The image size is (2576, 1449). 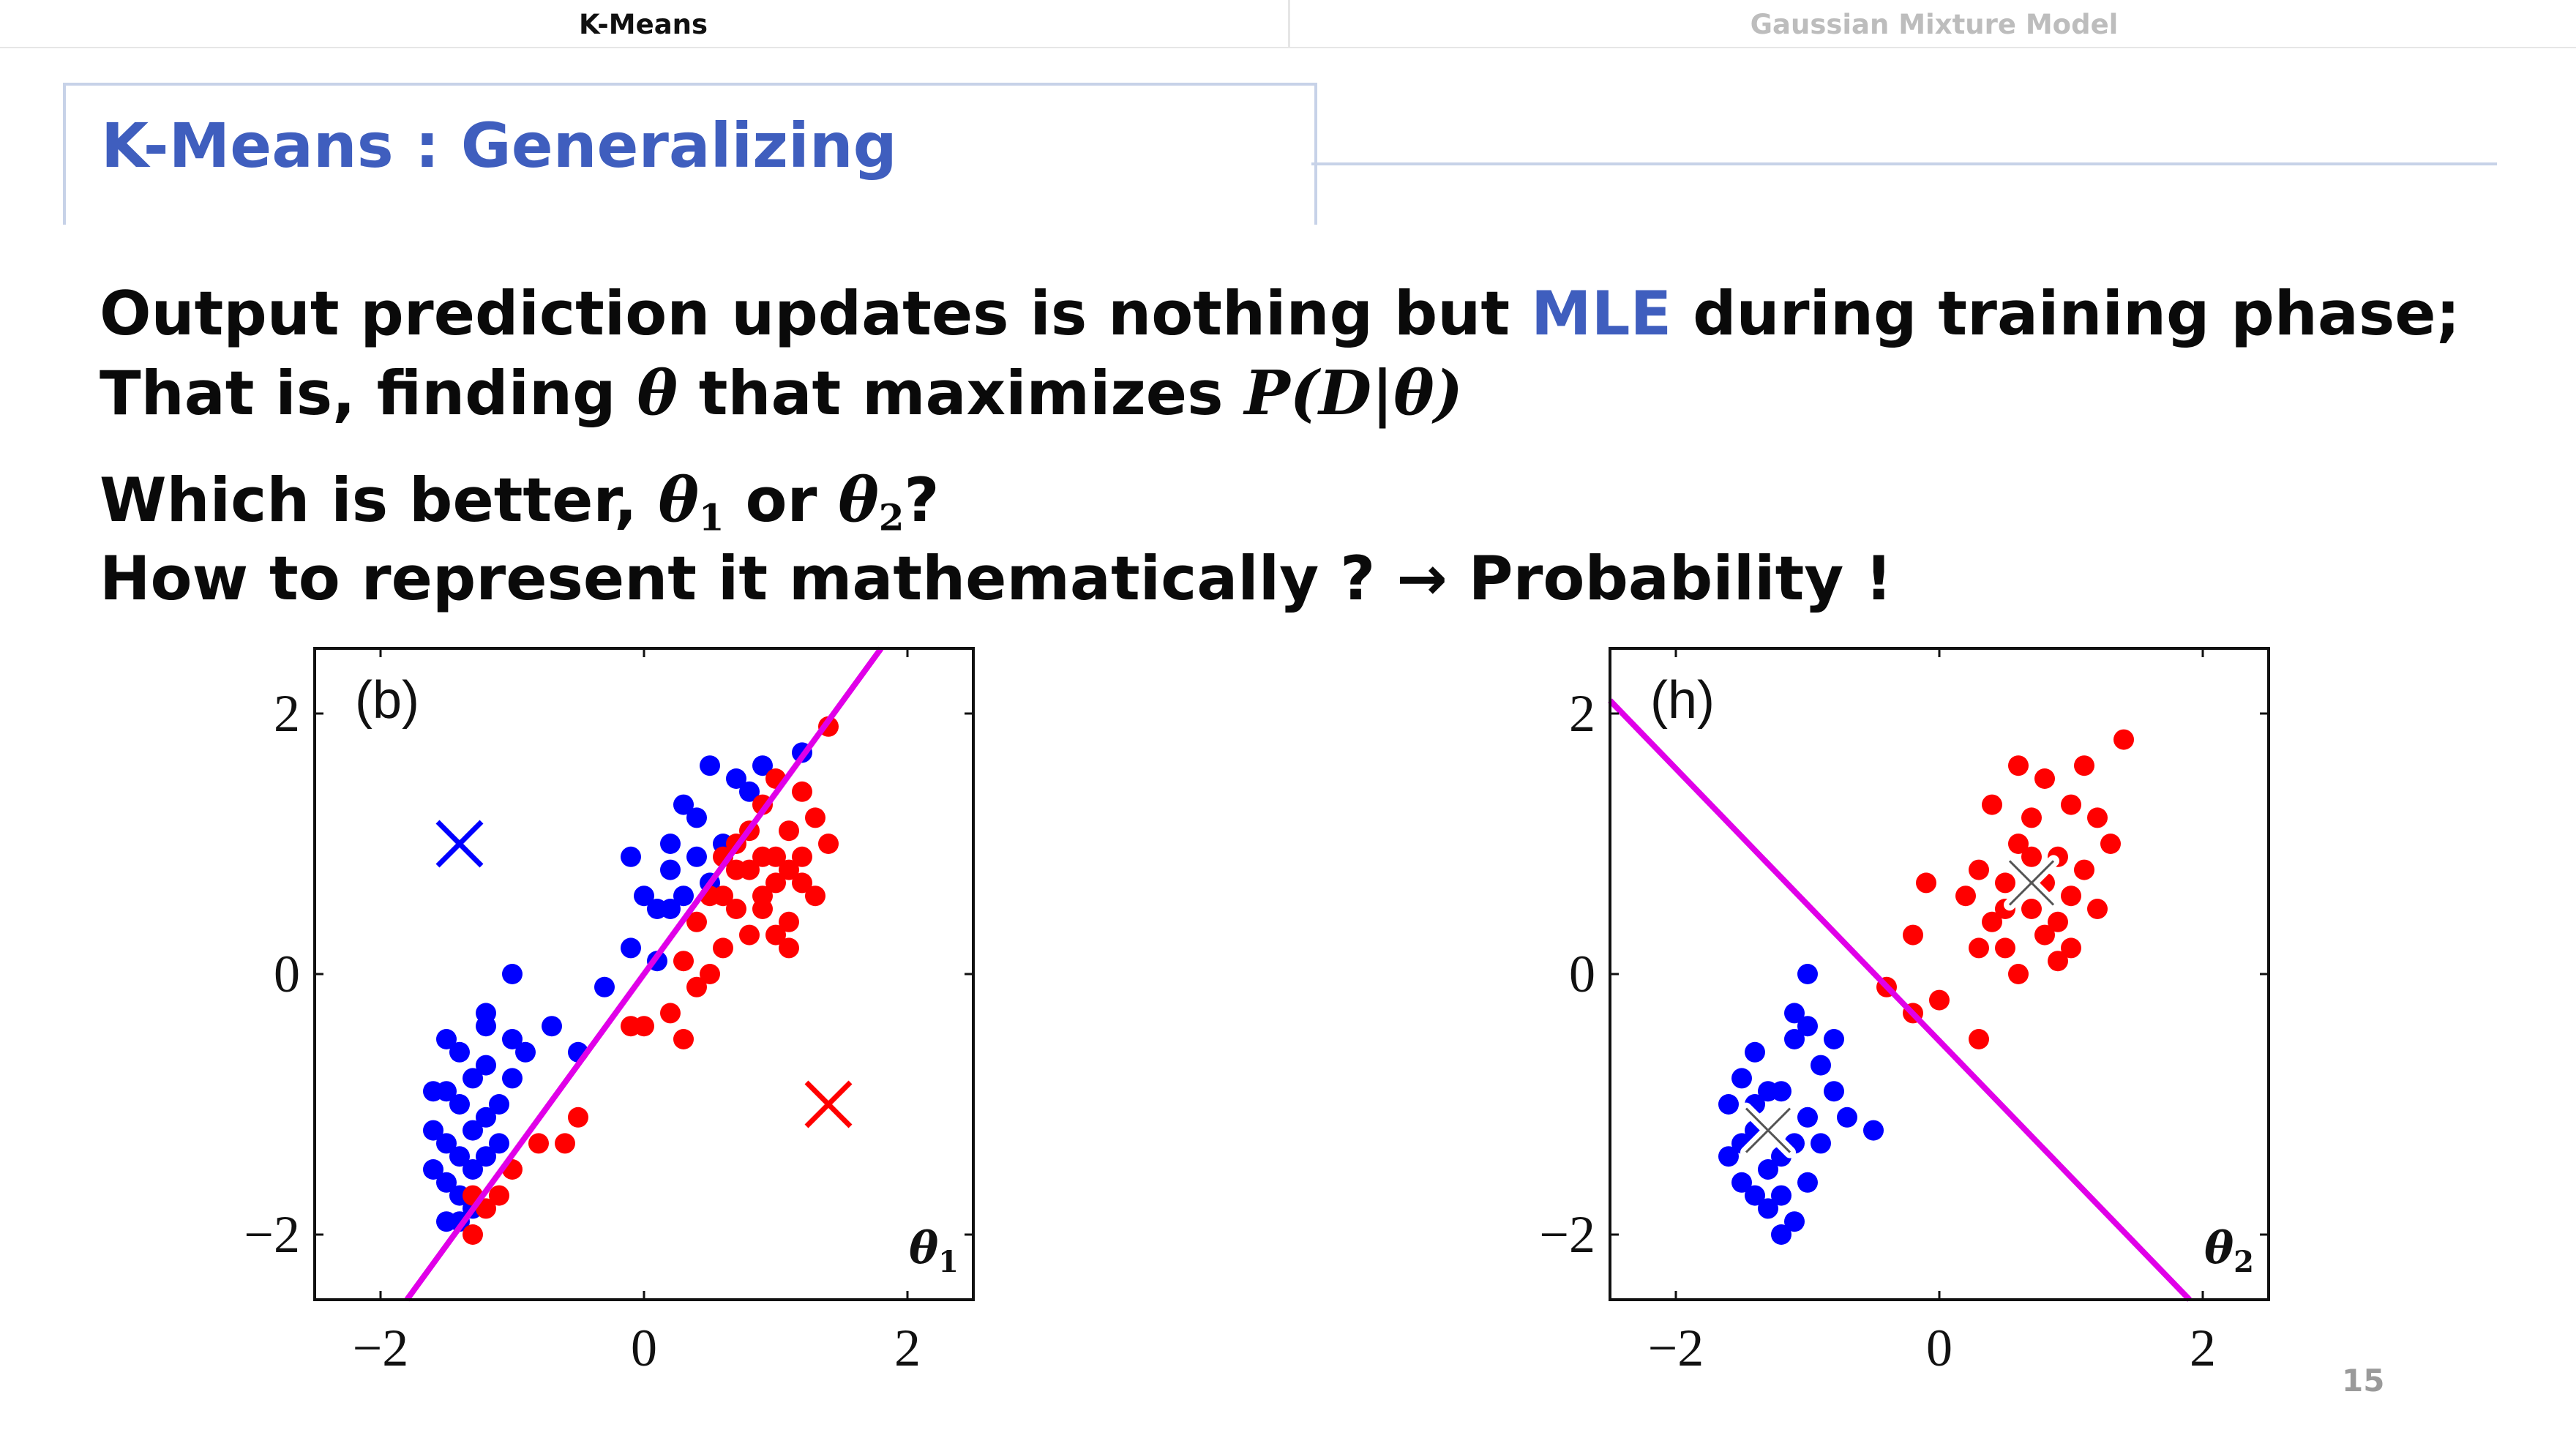 What do you see at coordinates (644, 1348) in the screenshot?
I see `x-tick-label: 0` at bounding box center [644, 1348].